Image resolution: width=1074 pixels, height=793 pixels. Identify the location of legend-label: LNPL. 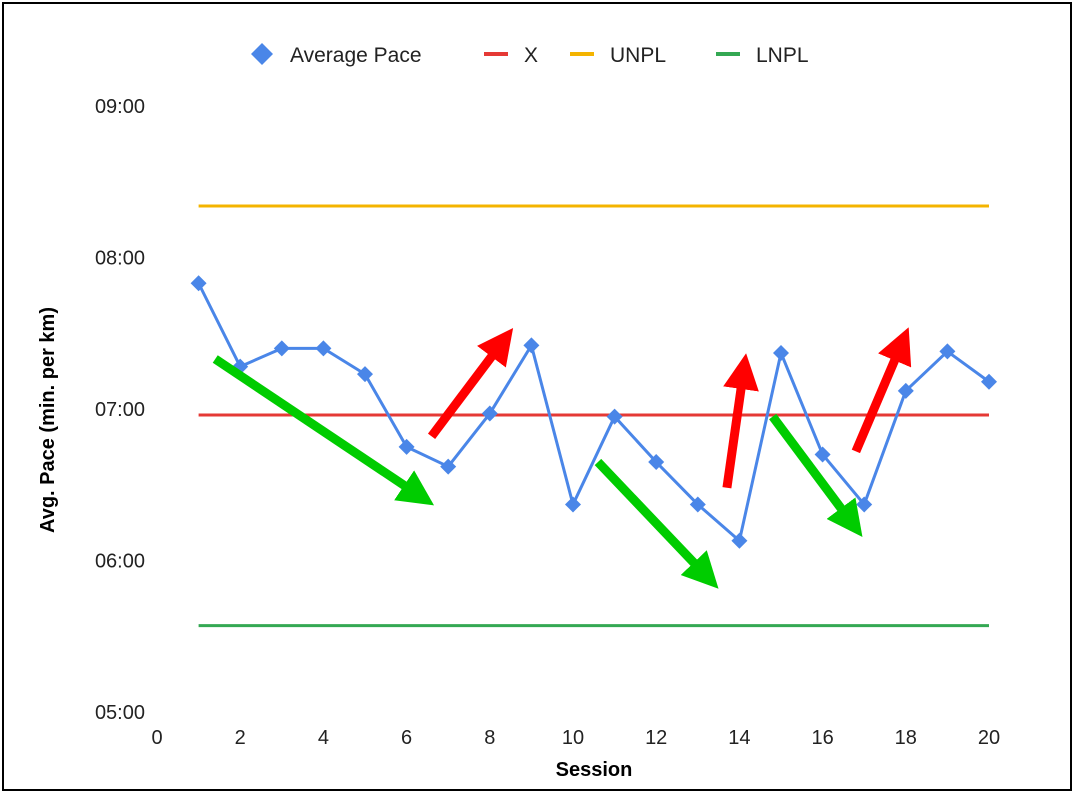
(782, 55).